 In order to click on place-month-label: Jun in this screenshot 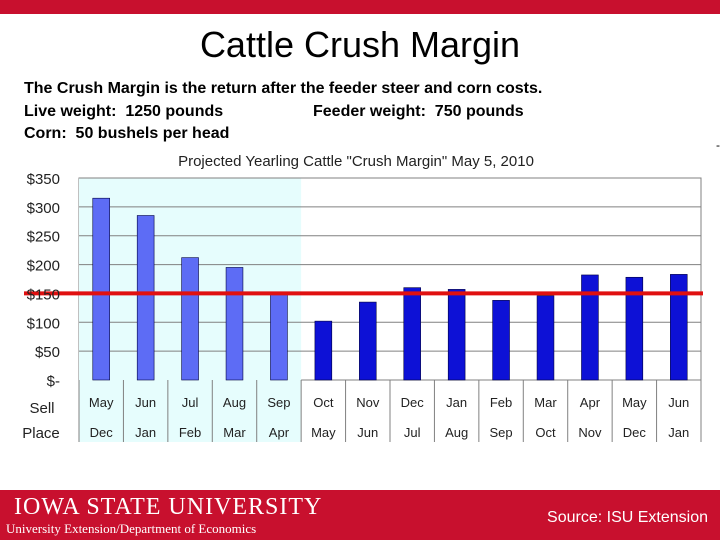, I will do `click(367, 432)`.